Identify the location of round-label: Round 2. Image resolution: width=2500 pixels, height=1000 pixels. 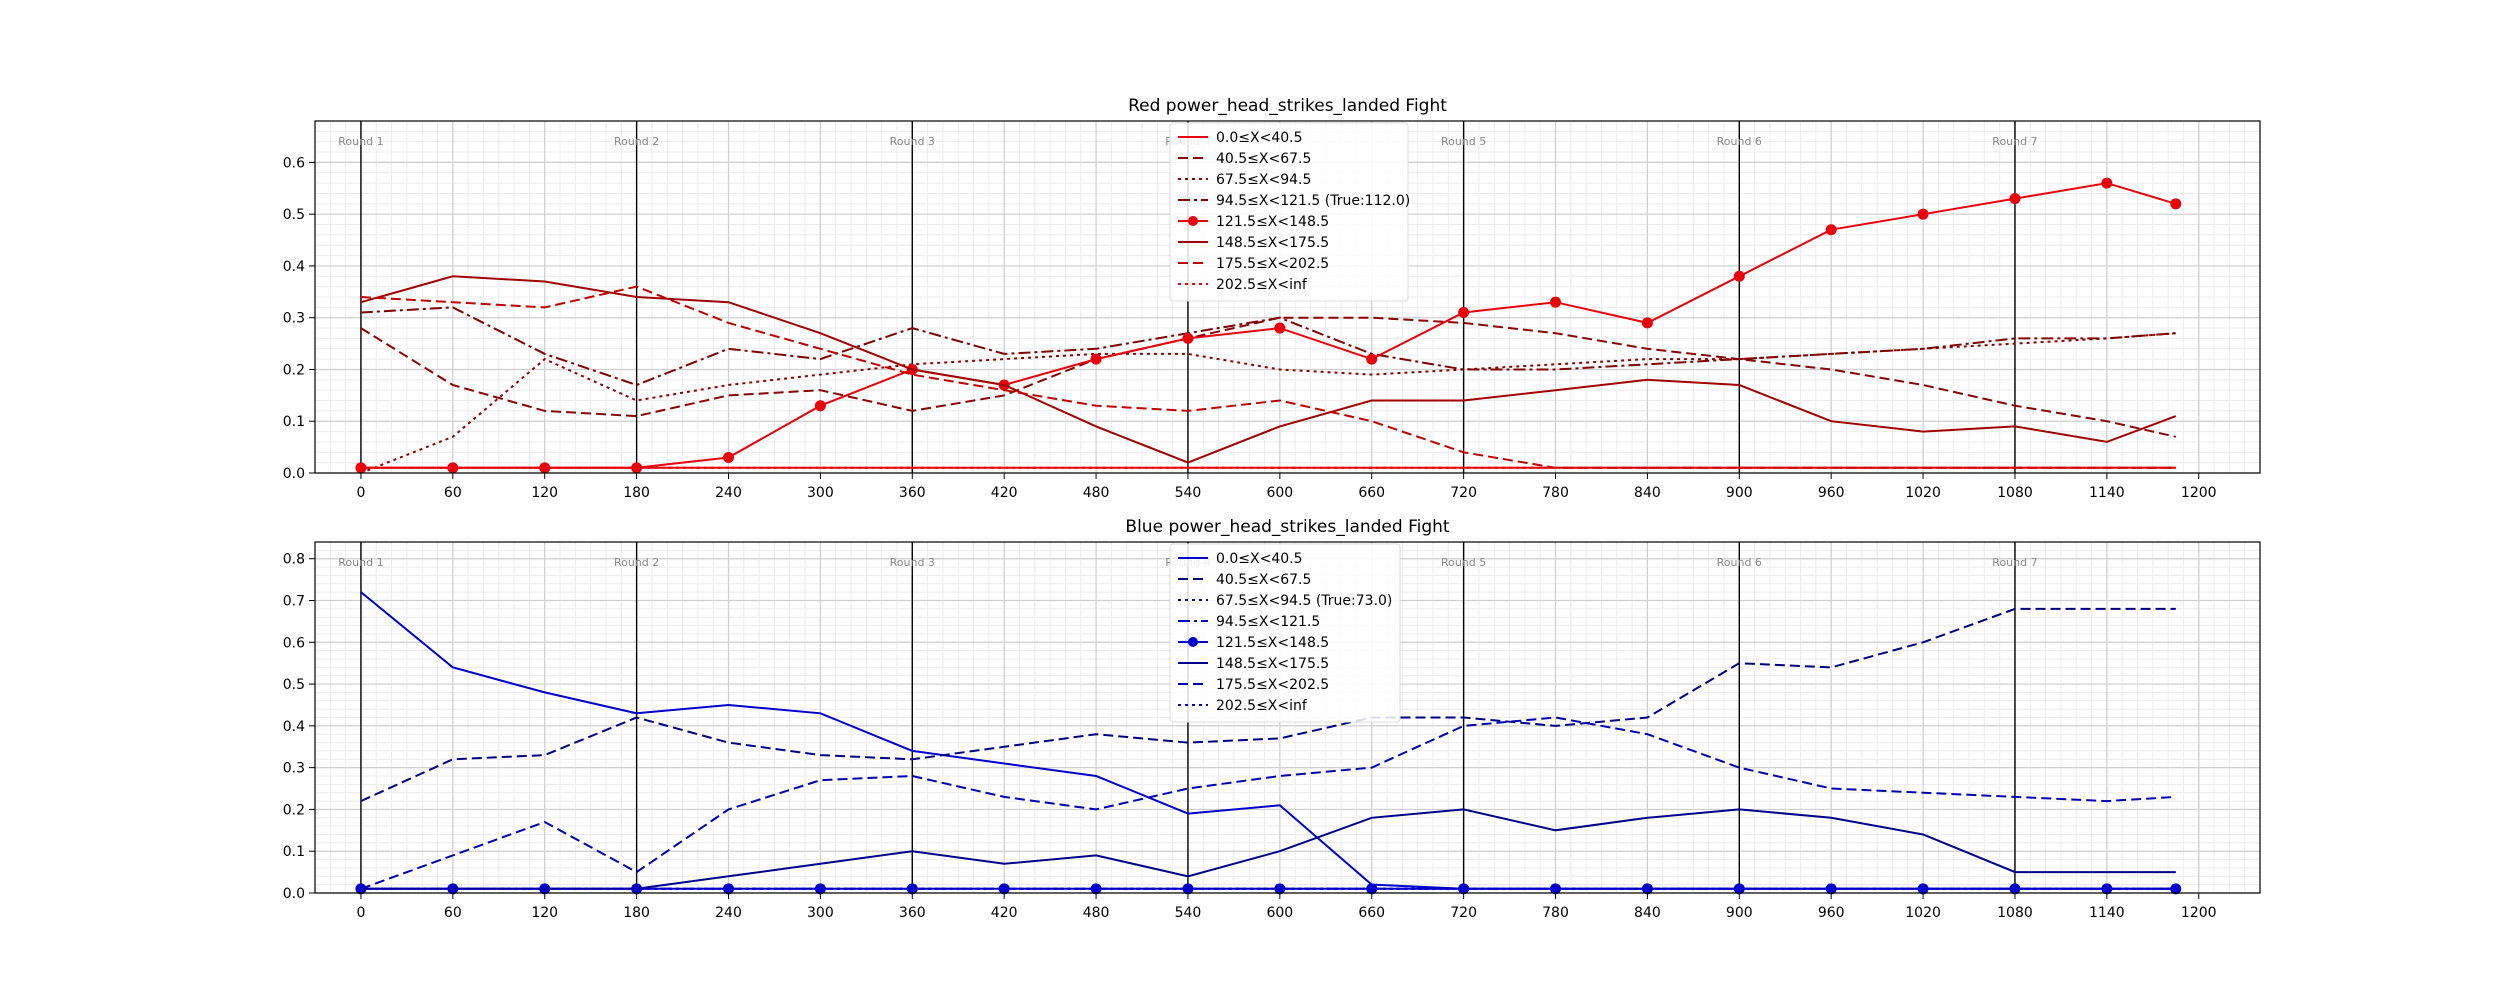
(636, 141).